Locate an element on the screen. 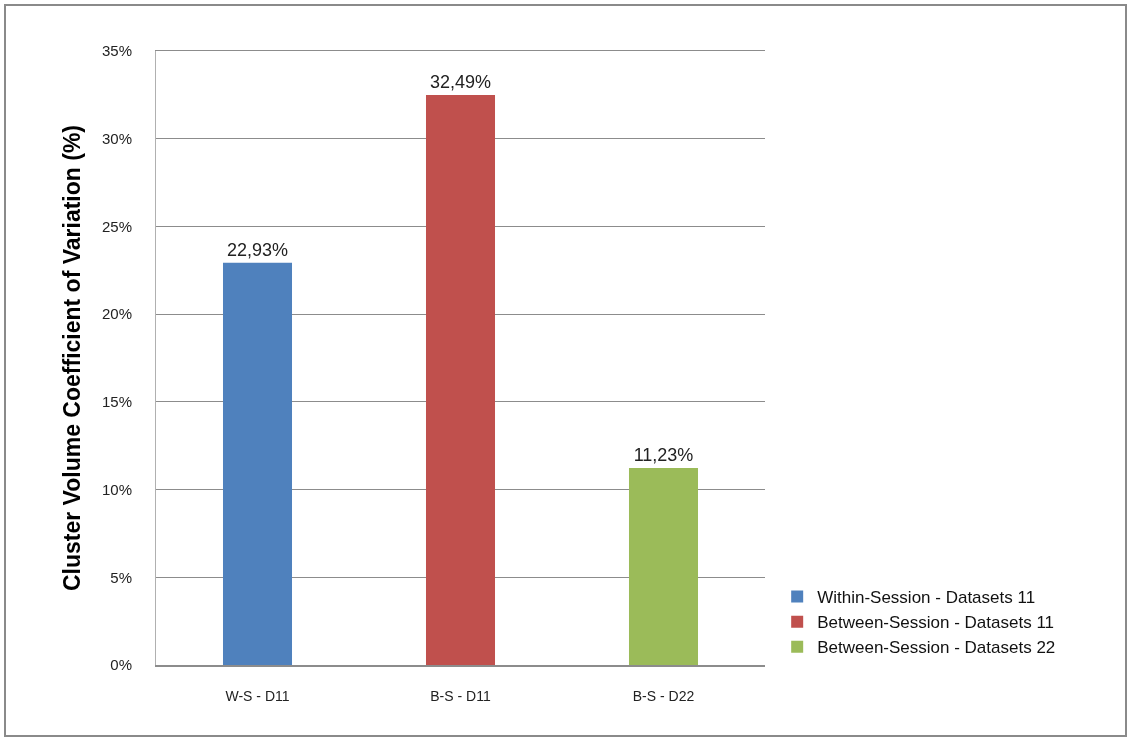 The width and height of the screenshot is (1135, 743). legend-label: Within-Session - Datasets 11 is located at coordinates (926, 598).